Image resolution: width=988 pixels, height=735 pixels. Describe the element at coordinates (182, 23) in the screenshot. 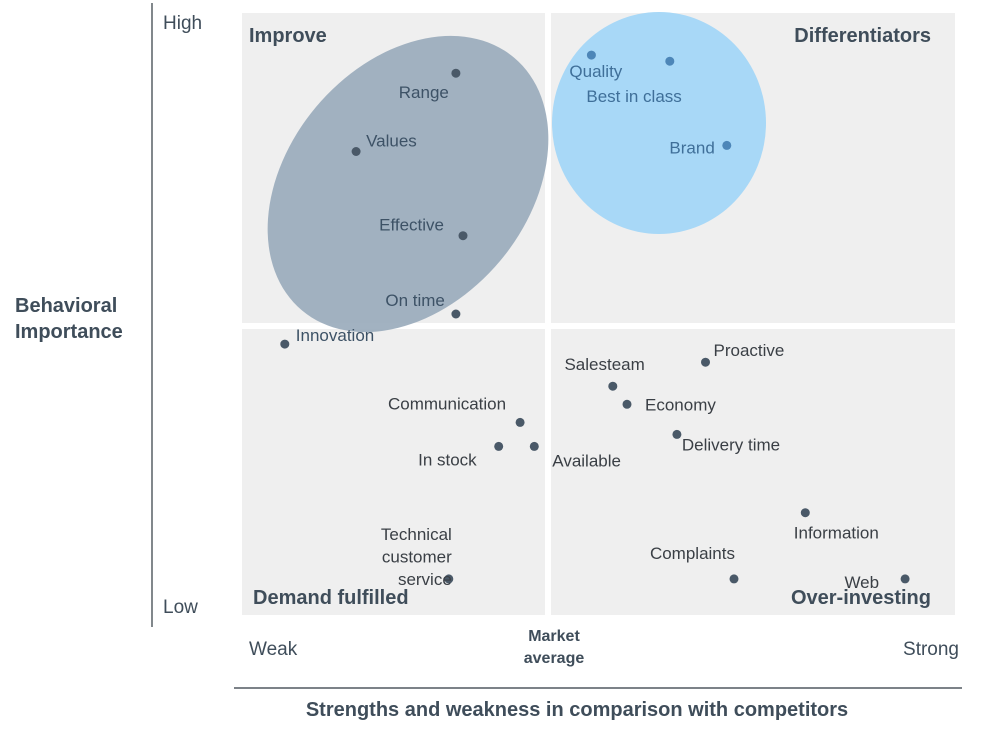

I see `y-tick-high: High` at that location.